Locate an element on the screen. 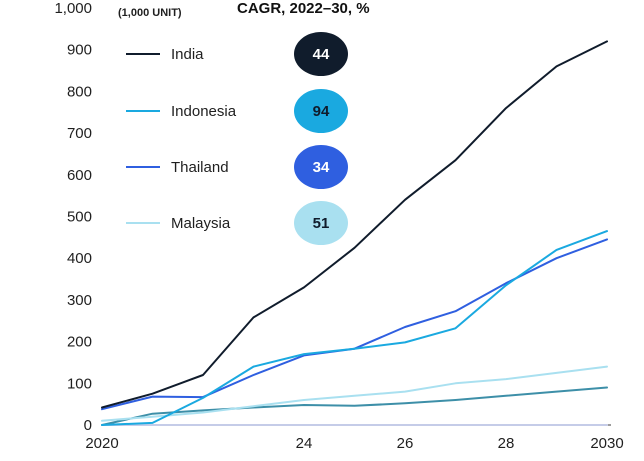 This screenshot has height=461, width=644. series-line-malaysia is located at coordinates (354, 393).